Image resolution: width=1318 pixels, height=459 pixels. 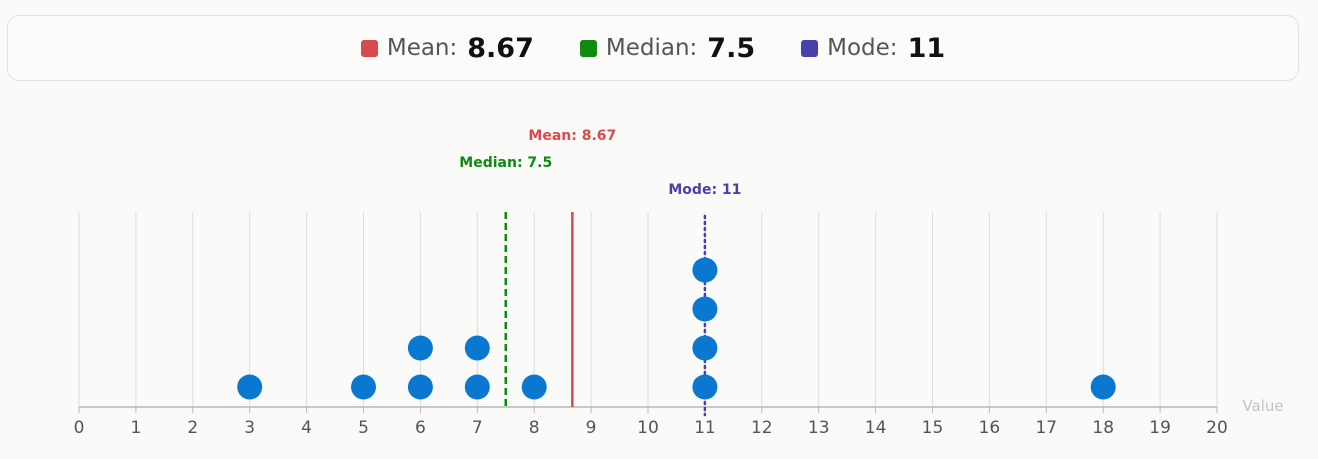 I want to click on mean-label: Mean:, so click(x=422, y=48).